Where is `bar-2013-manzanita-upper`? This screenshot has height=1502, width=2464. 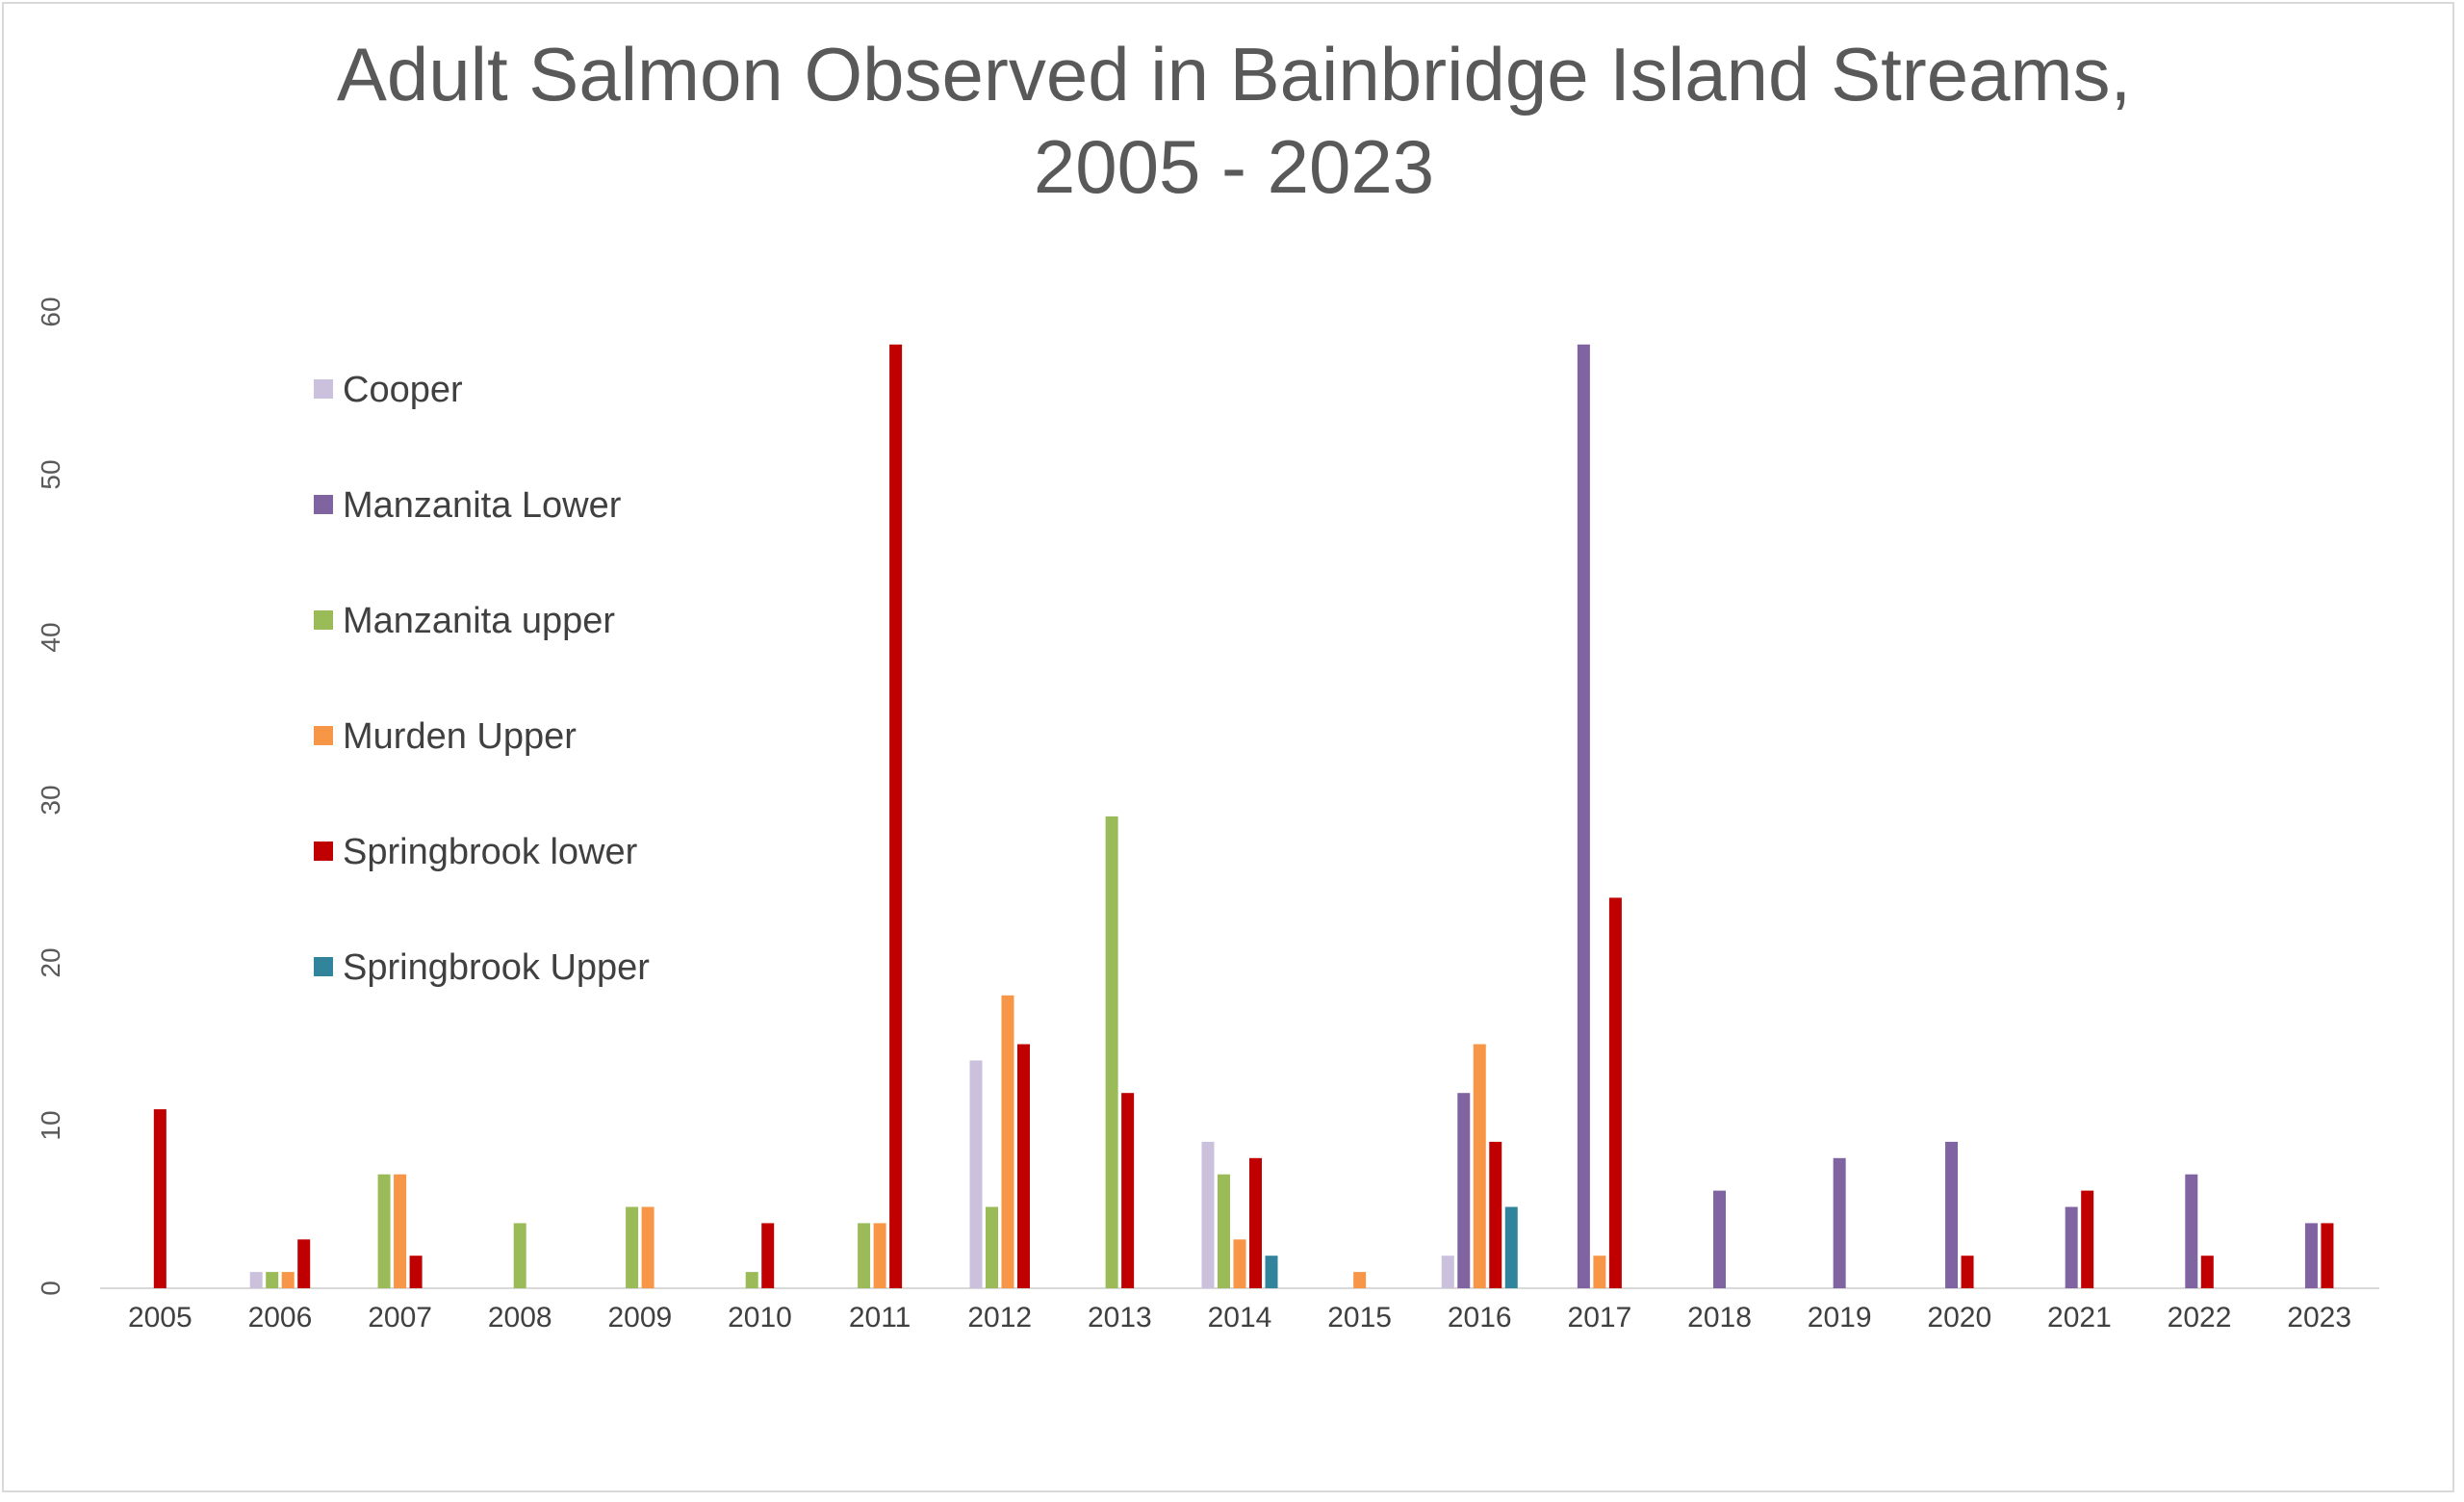 bar-2013-manzanita-upper is located at coordinates (1111, 1052).